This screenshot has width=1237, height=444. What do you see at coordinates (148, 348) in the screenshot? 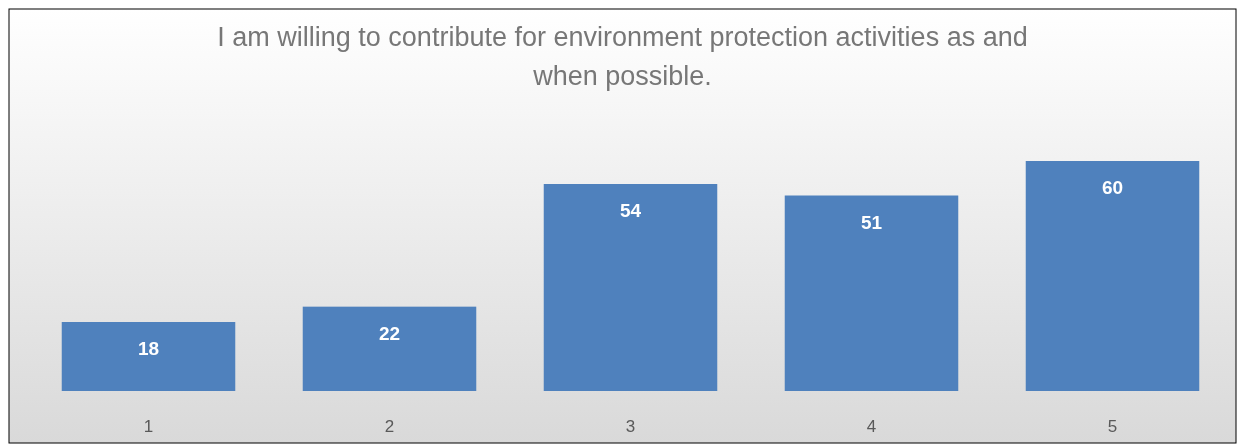
I see `data-label: 18` at bounding box center [148, 348].